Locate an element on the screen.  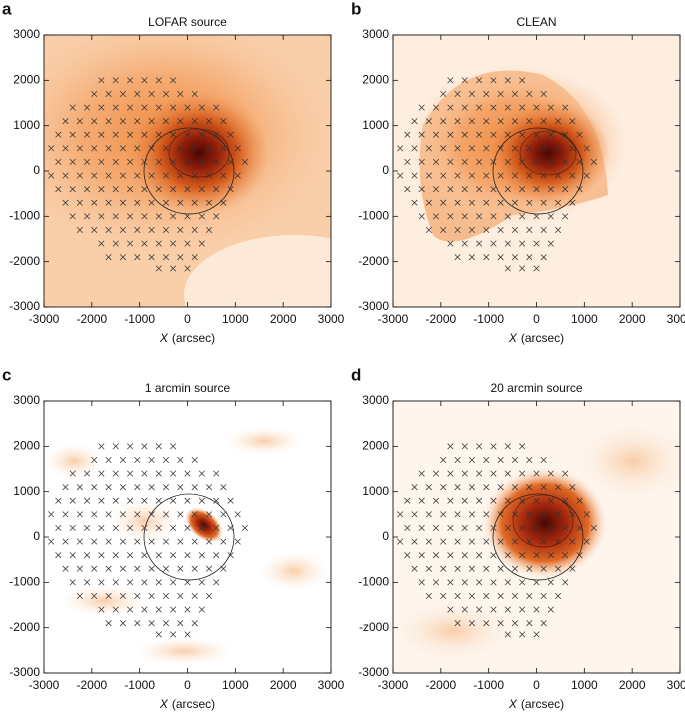
x-axis-label: X (arcsec) is located at coordinates (536, 704).